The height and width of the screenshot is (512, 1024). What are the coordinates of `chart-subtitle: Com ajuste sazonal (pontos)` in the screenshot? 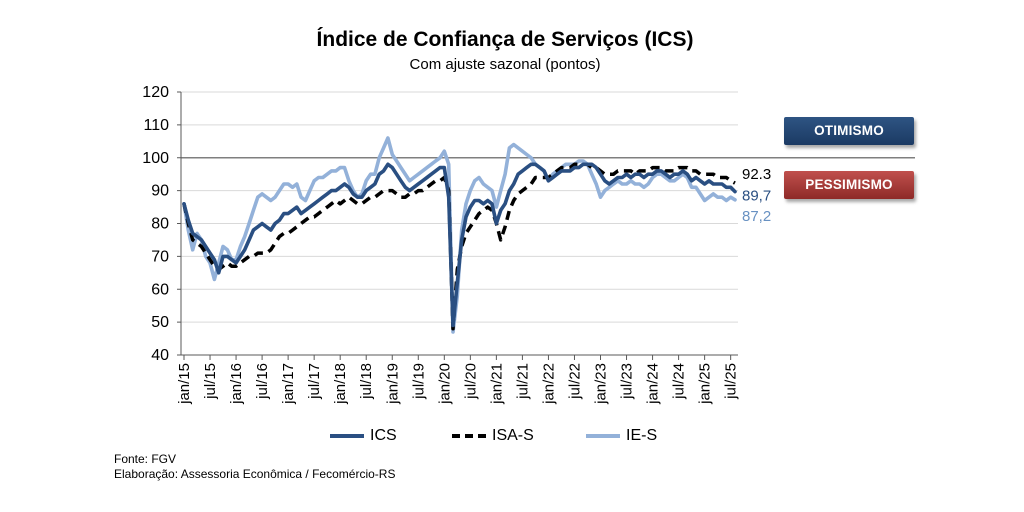 It's located at (505, 64).